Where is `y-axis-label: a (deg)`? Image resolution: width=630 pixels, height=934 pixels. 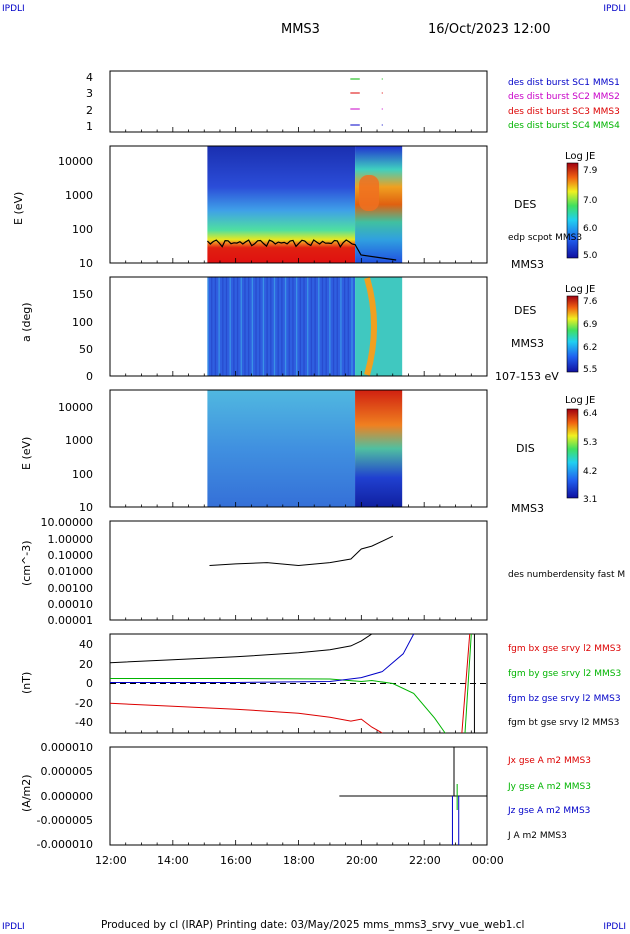 y-axis-label: a (deg) is located at coordinates (26, 322).